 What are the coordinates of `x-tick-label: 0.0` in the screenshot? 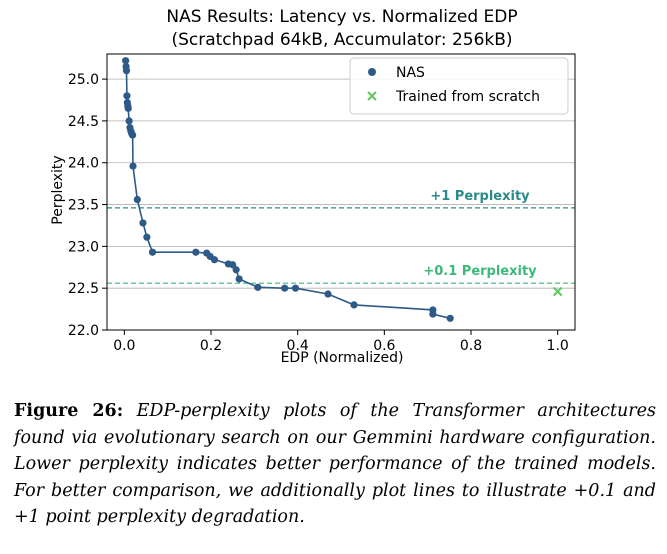 It's located at (124, 346).